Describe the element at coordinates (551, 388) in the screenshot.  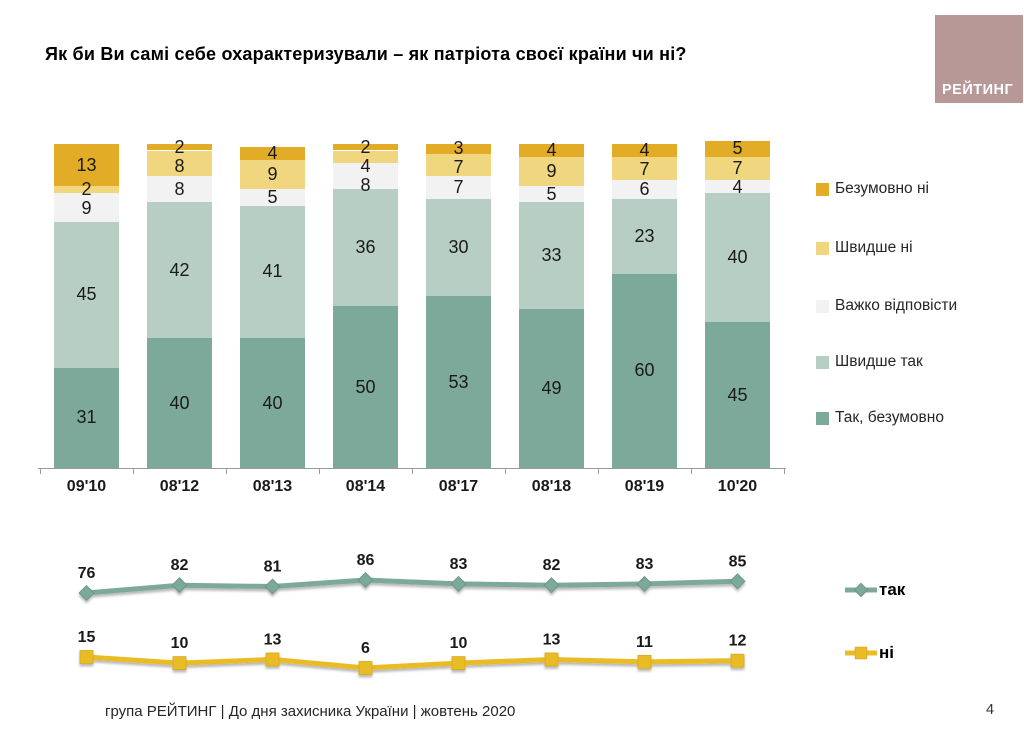
I see `bar-value-label: 49` at that location.